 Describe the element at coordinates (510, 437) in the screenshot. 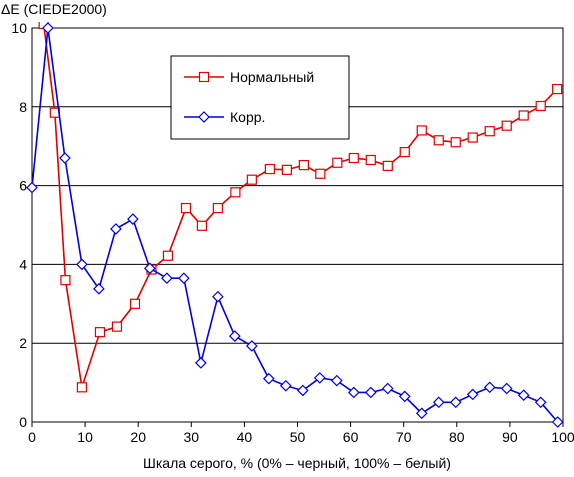

I see `x-tick-label: 90` at that location.